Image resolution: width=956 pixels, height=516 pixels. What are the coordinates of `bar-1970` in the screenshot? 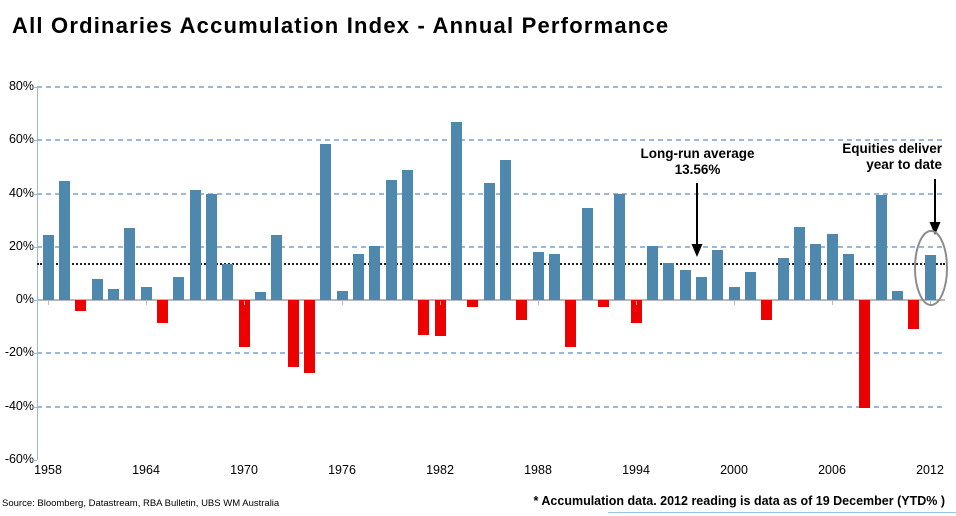 It's located at (244, 323).